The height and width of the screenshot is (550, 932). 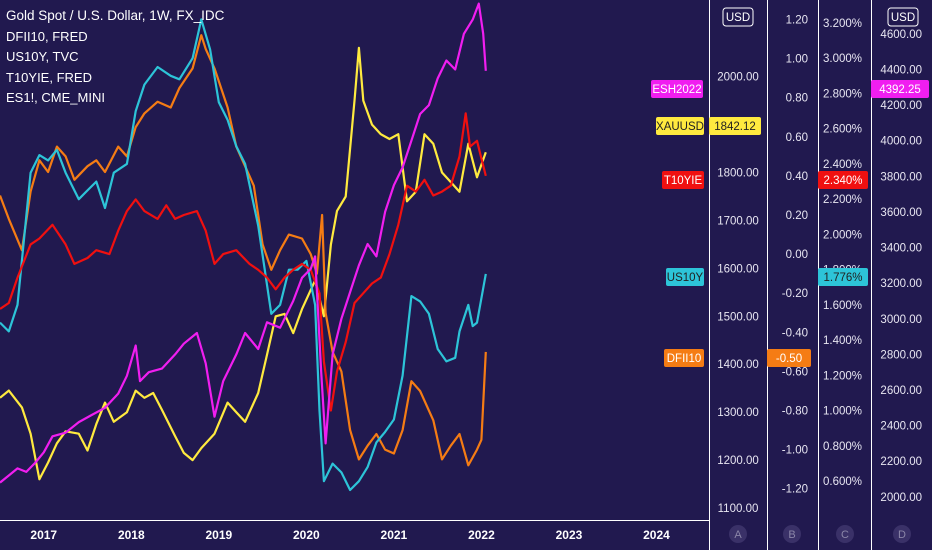 What do you see at coordinates (795, 490) in the screenshot?
I see `axis-b-tick-label: -1.20` at bounding box center [795, 490].